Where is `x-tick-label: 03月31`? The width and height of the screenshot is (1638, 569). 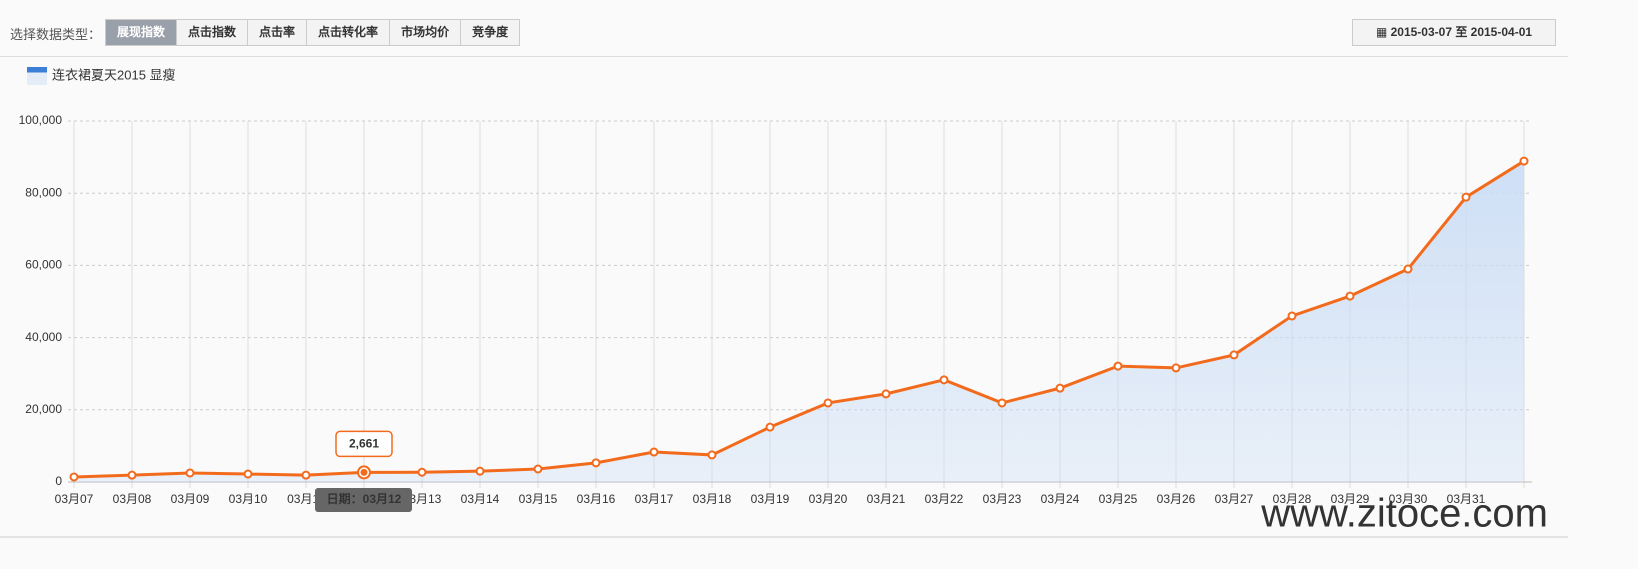
x-tick-label: 03月31 is located at coordinates (1466, 499).